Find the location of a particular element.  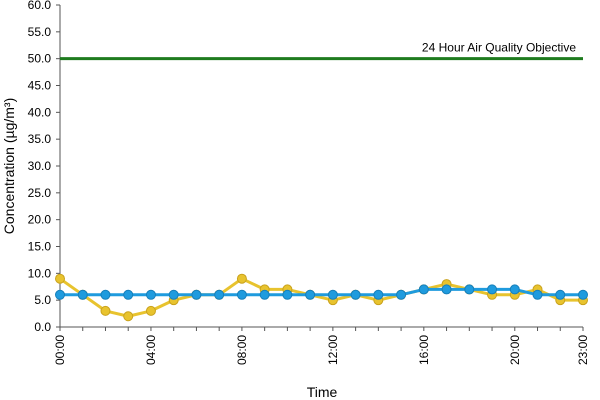

x-tick-label: 08:00 is located at coordinates (242, 350).